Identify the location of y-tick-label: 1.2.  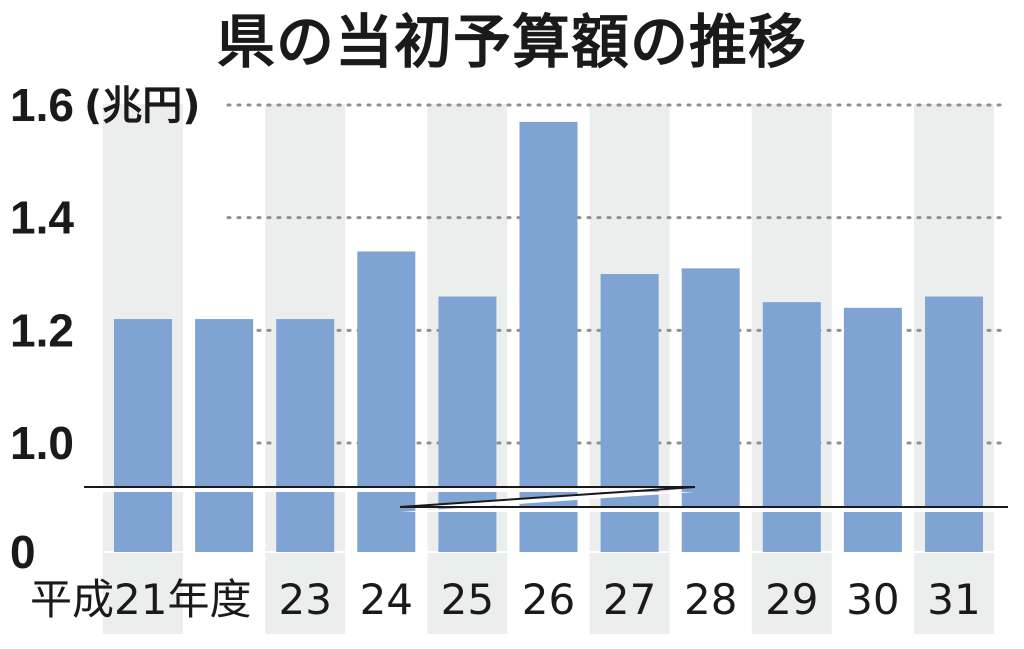
(42, 330).